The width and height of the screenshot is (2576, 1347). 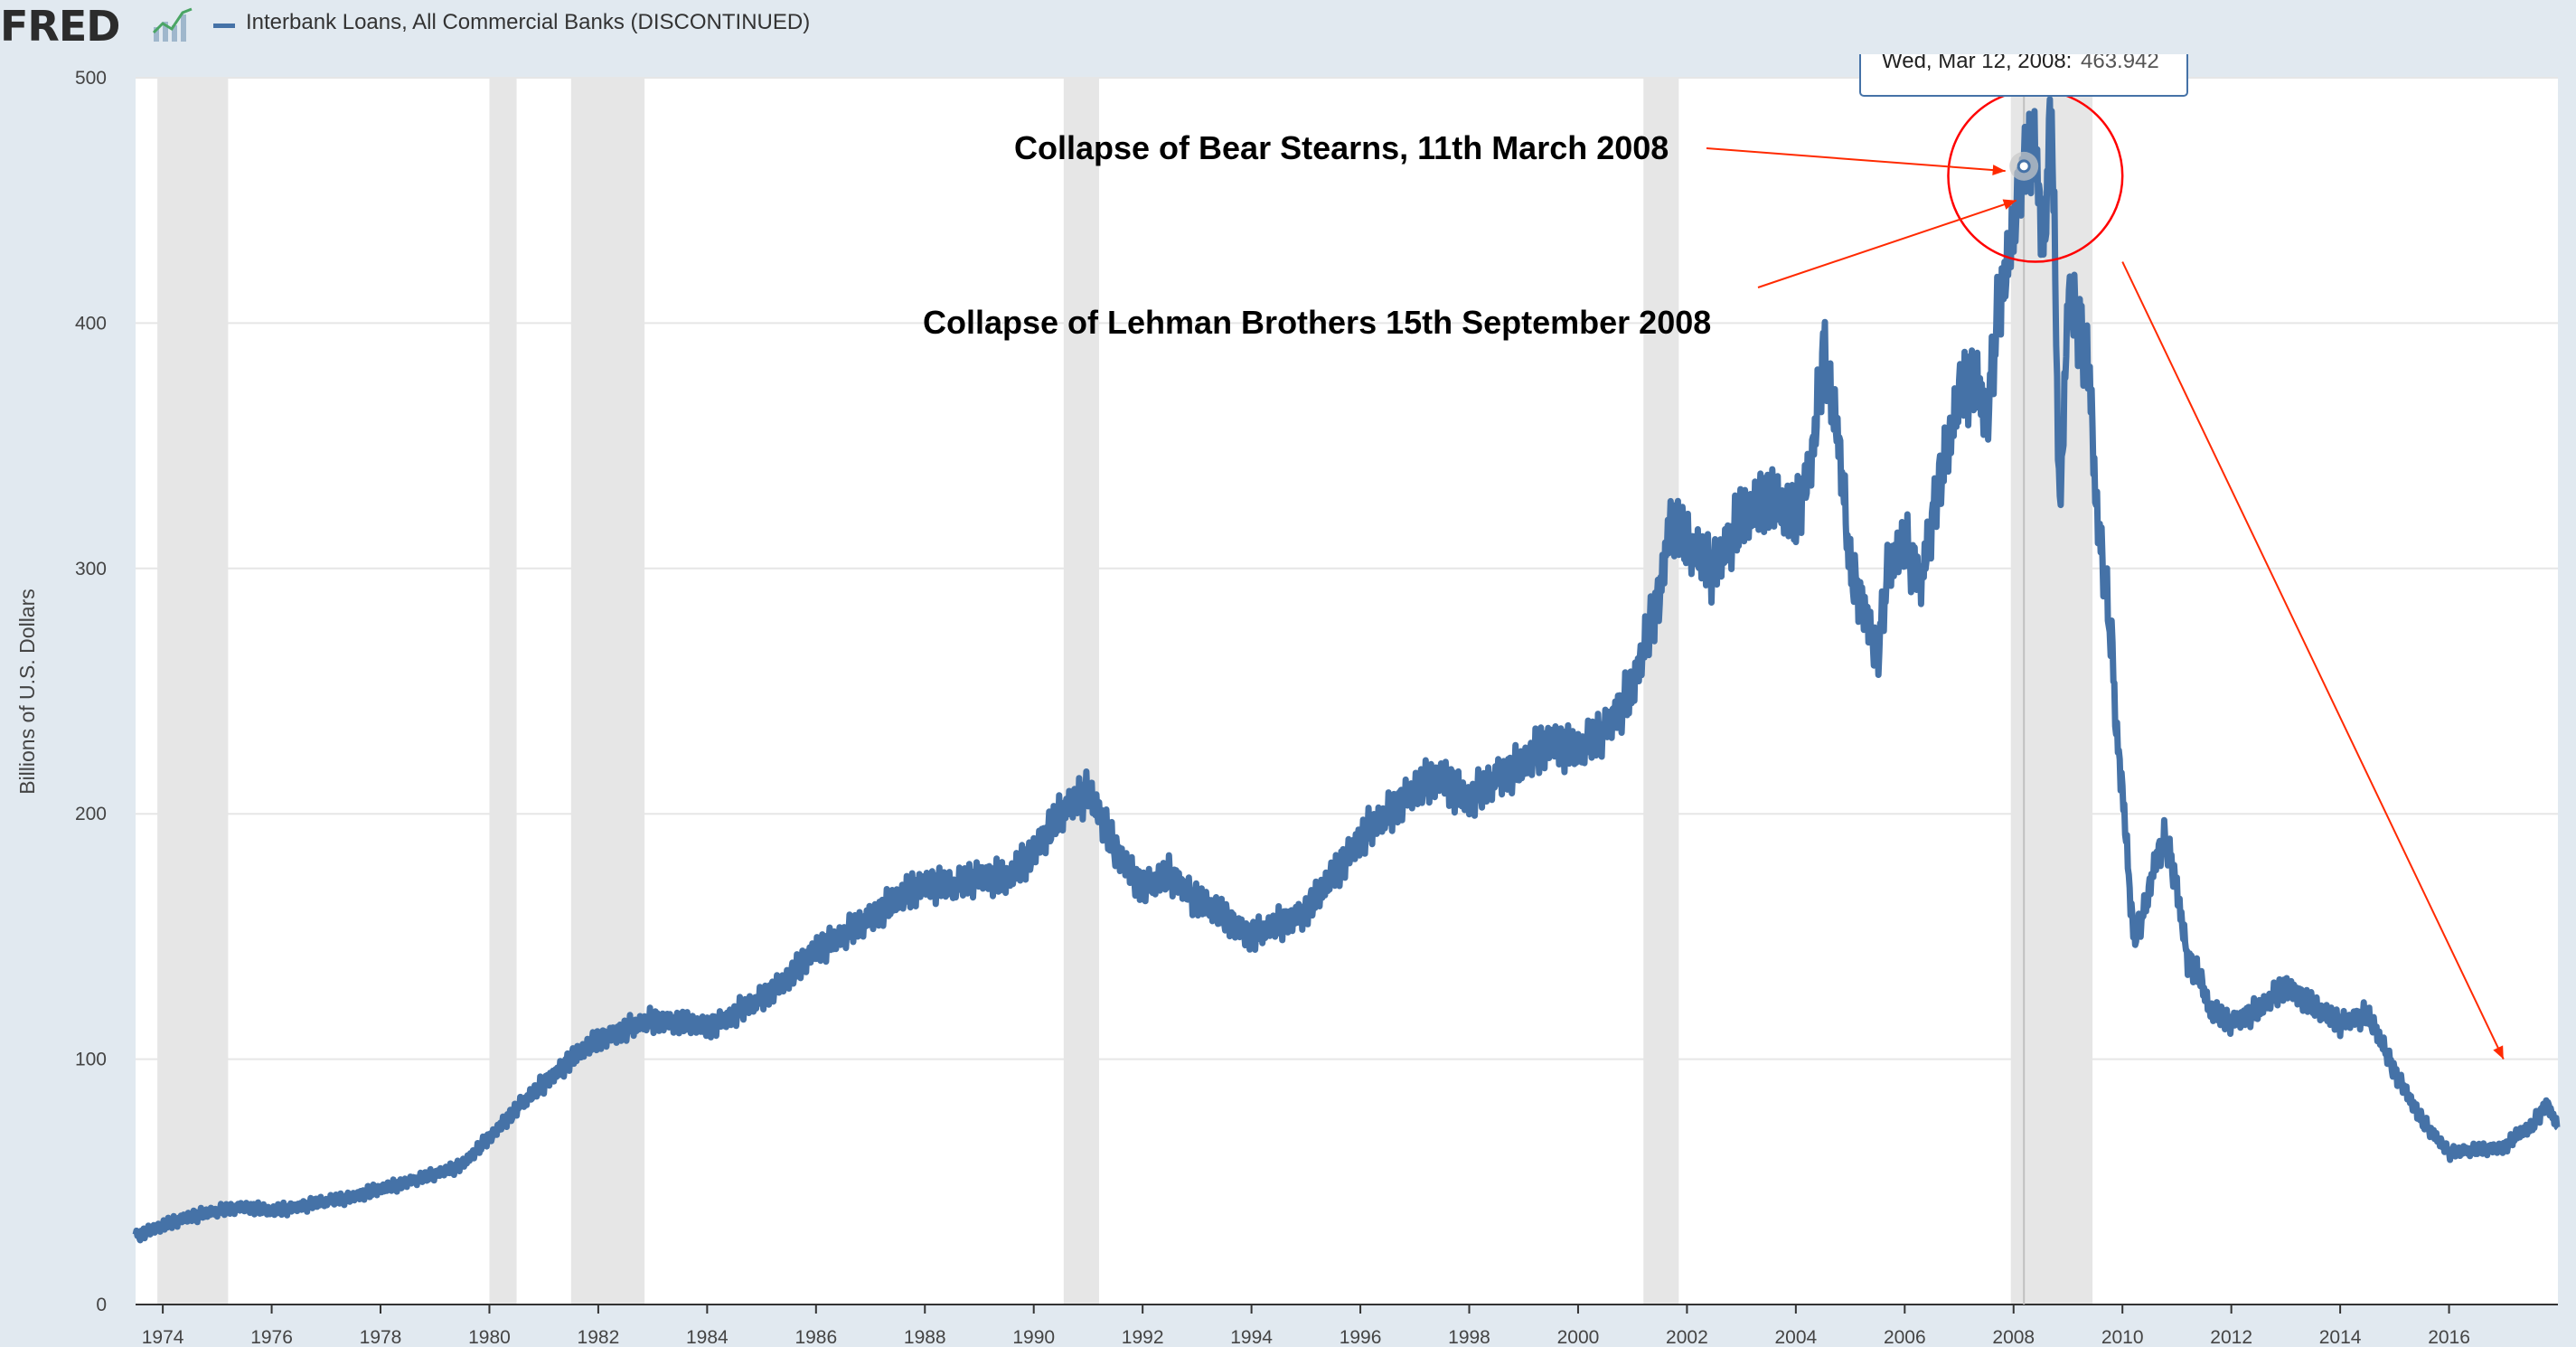 What do you see at coordinates (1252, 1337) in the screenshot?
I see `x-tick-label: 1994` at bounding box center [1252, 1337].